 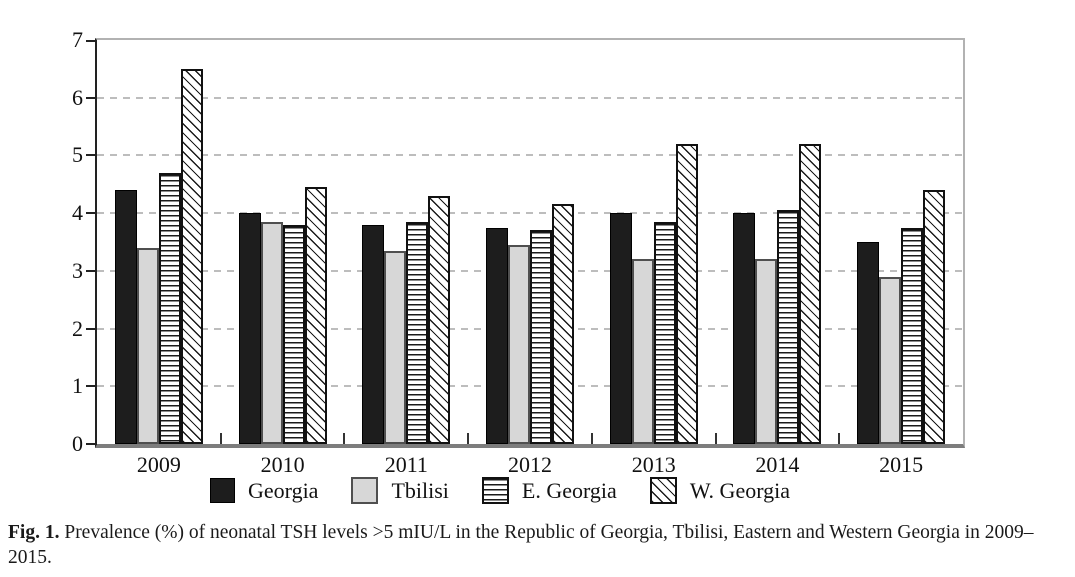 I want to click on caption-fig-label: Fig. 1., so click(x=34, y=532).